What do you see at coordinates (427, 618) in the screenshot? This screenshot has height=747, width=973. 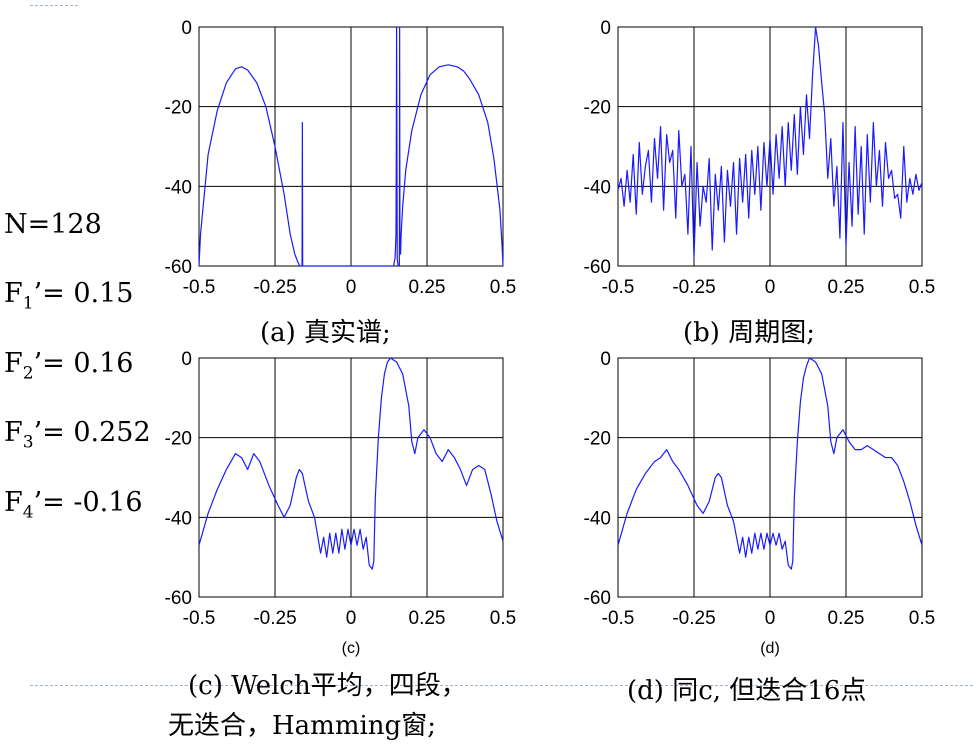 I see `x-tick-label-c: 0.25` at bounding box center [427, 618].